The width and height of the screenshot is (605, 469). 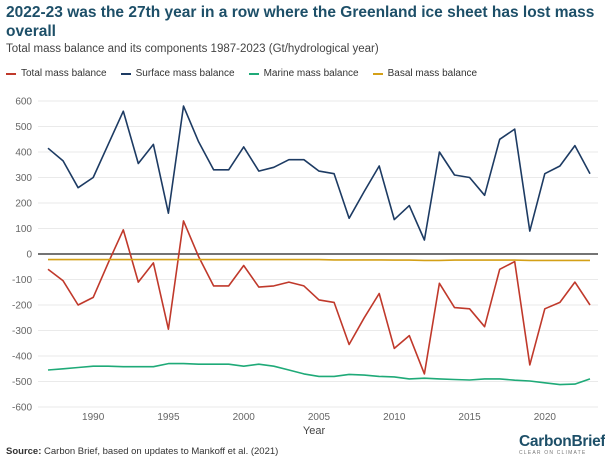 I want to click on y-tick-label: -100, so click(x=22, y=280).